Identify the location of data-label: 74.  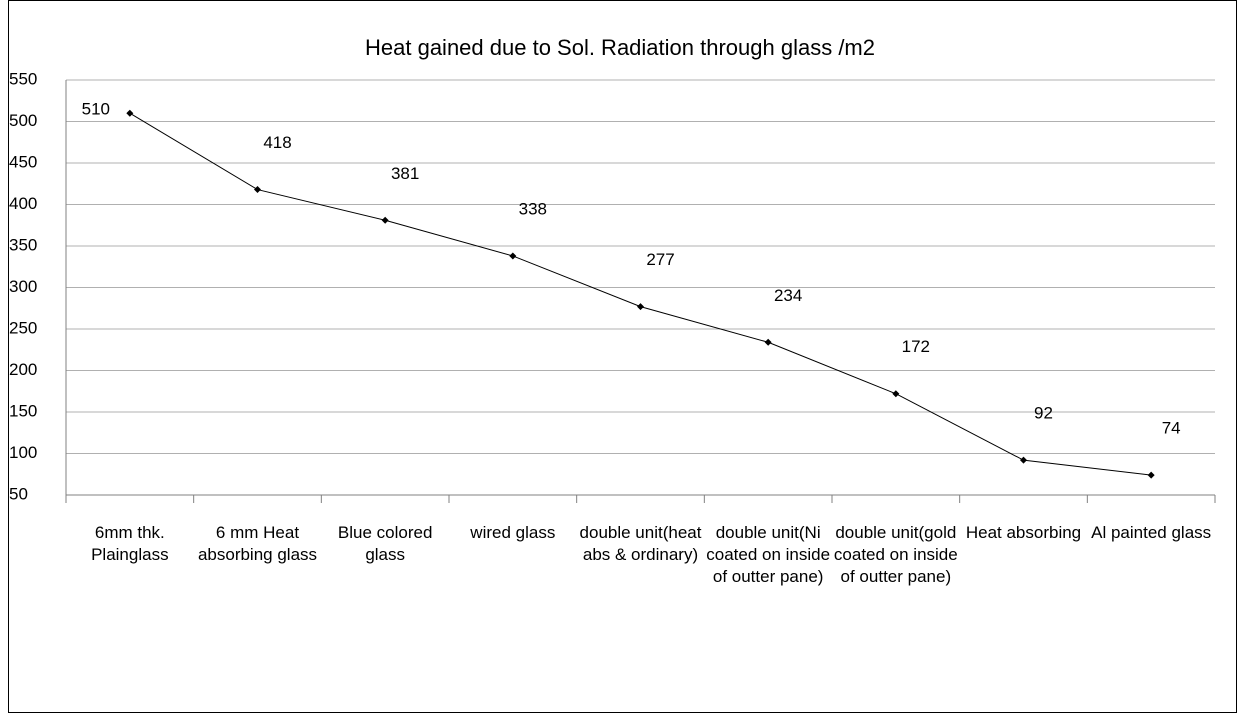
(1171, 428).